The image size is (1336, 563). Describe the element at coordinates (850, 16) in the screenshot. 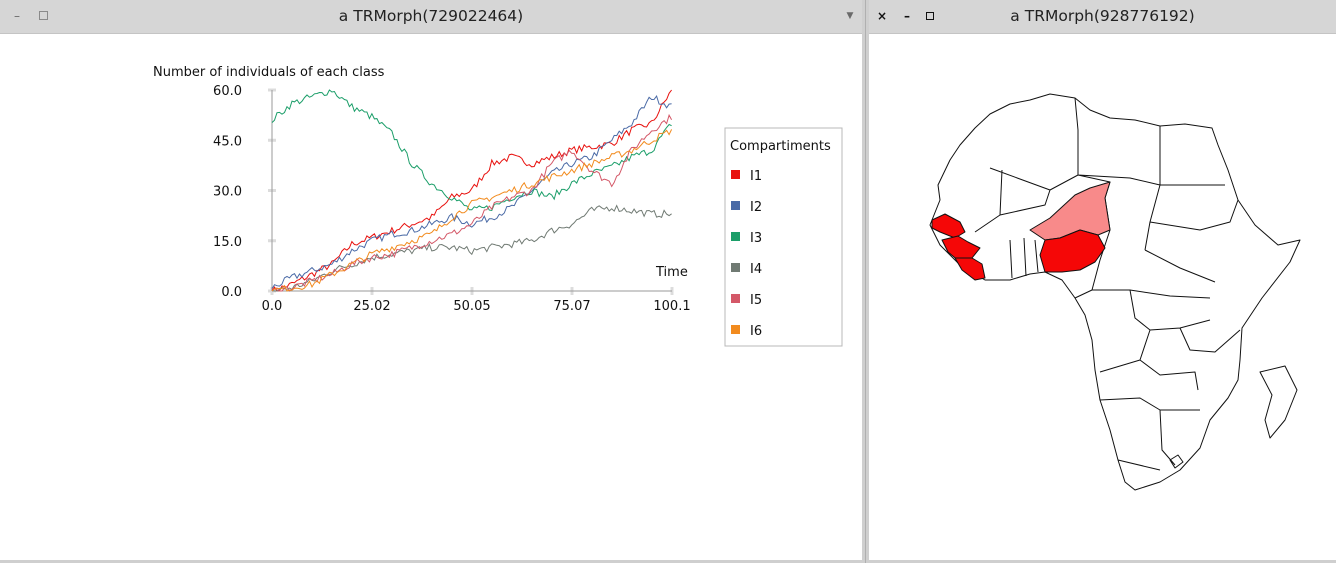

I see `chevron-down-icon: ▼` at that location.